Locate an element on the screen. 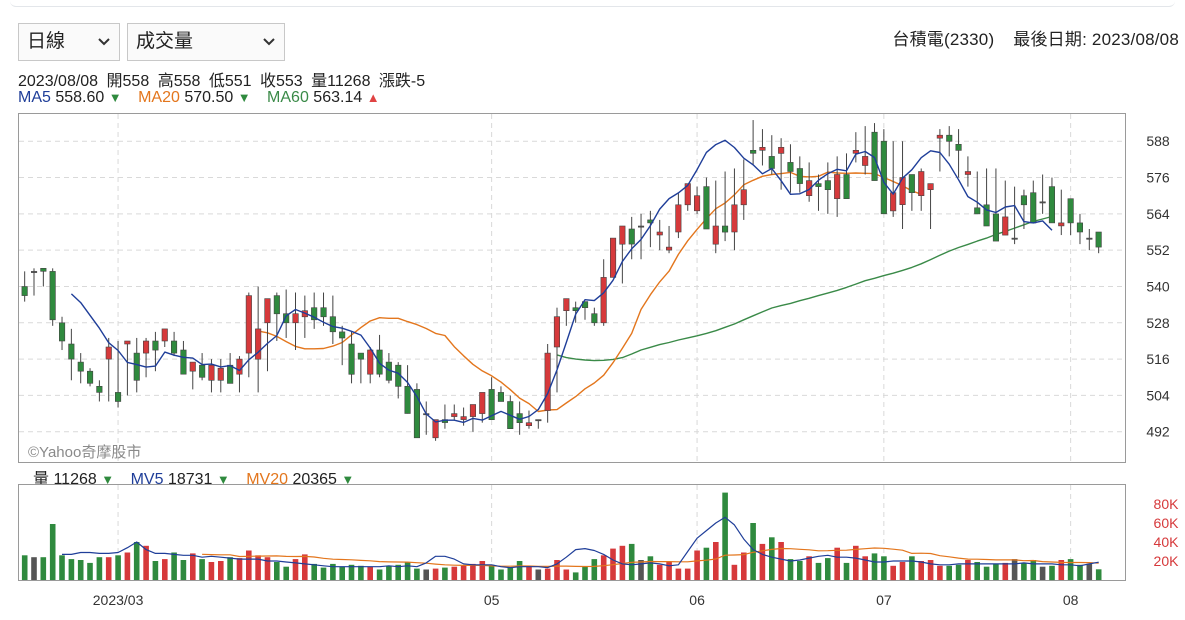 This screenshot has width=1185, height=620. period-select: 日線 is located at coordinates (69, 42).